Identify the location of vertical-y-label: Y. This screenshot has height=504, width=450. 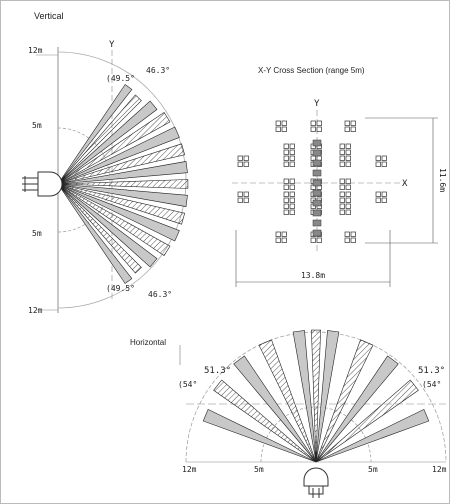
(112, 45).